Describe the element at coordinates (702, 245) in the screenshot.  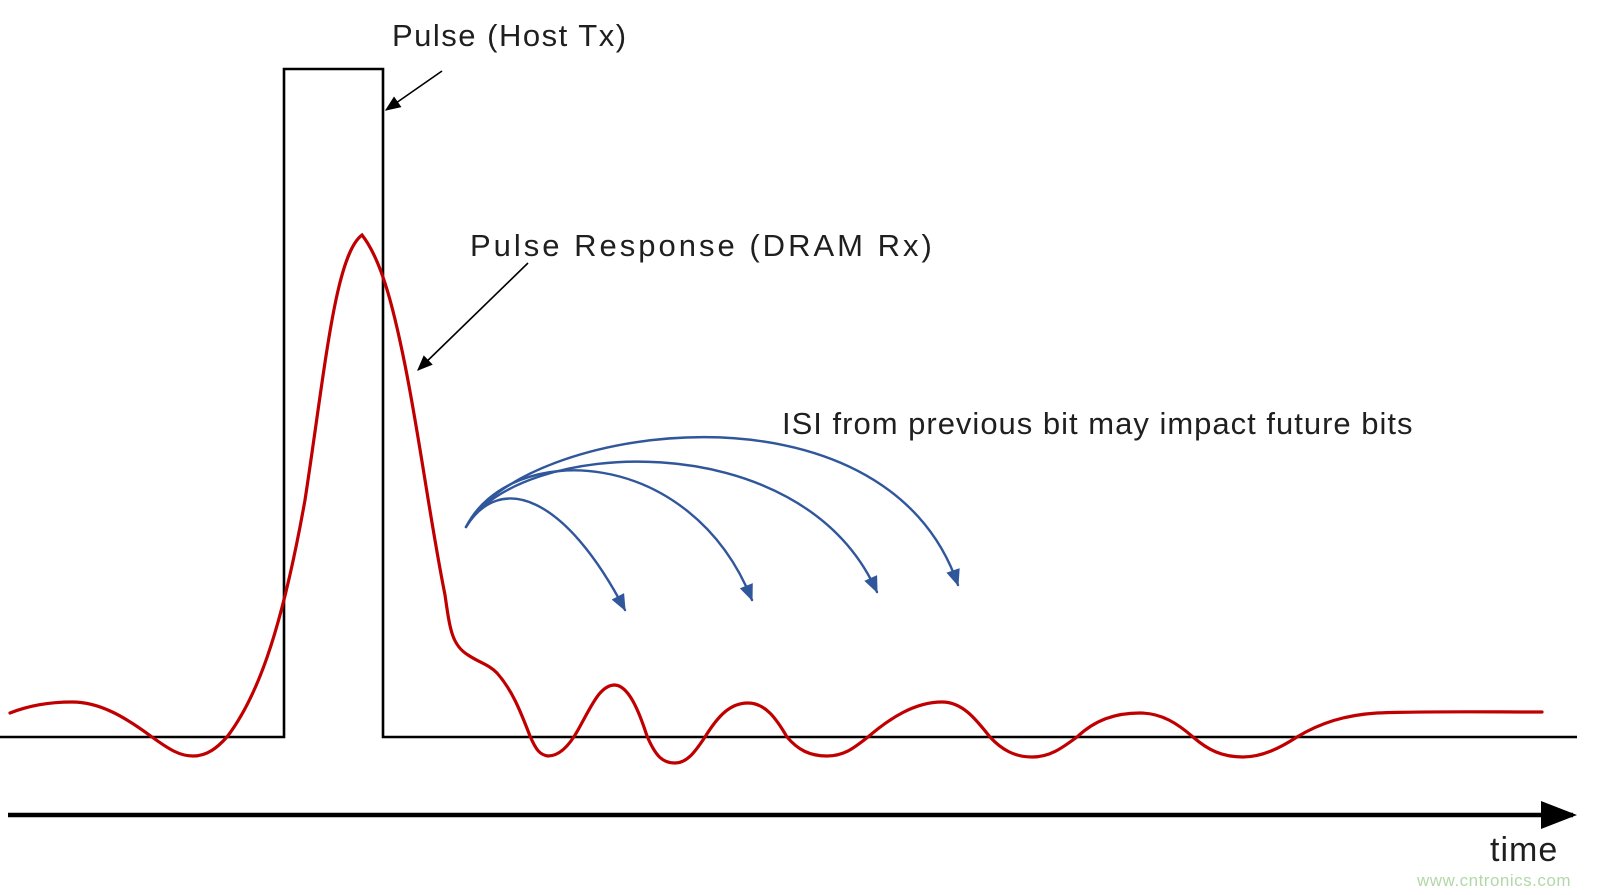
I see `pulse-response-label: Pulse Response (DRAM Rx)` at that location.